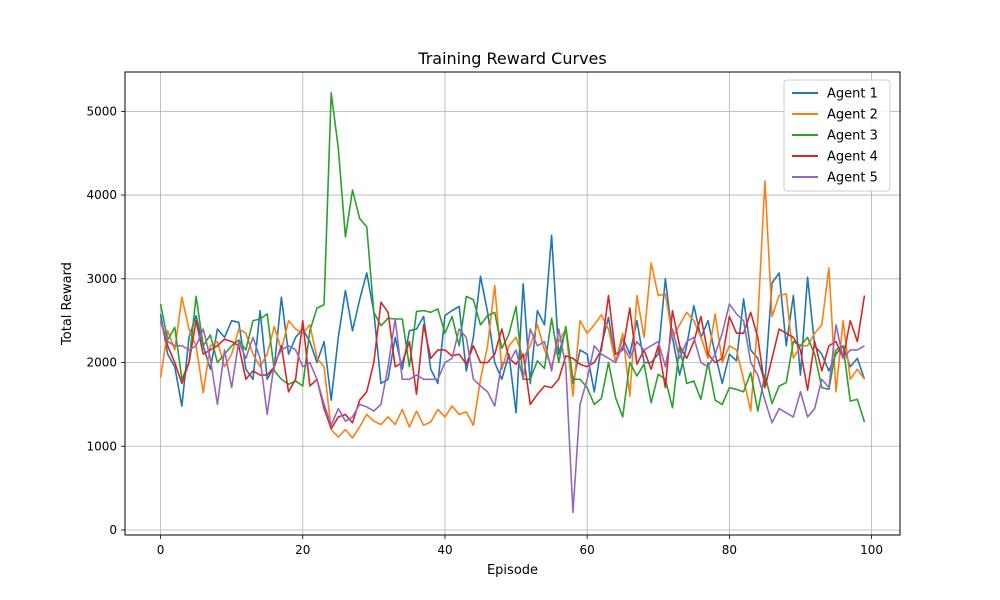 The height and width of the screenshot is (600, 1000). I want to click on x-tick-label: 80, so click(729, 550).